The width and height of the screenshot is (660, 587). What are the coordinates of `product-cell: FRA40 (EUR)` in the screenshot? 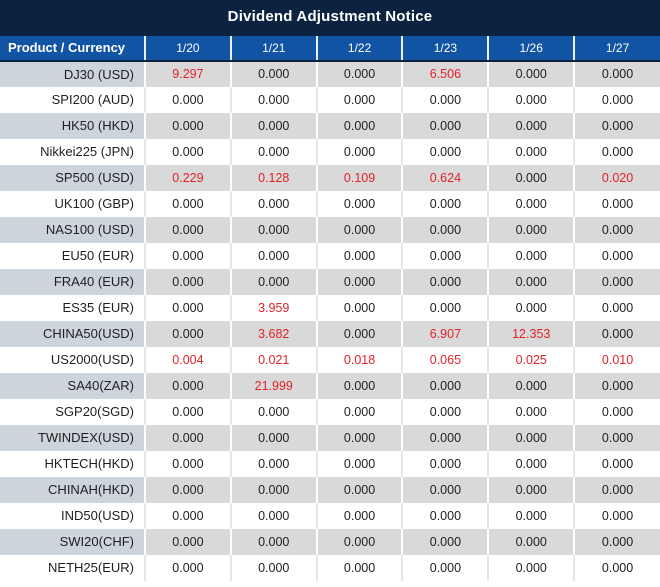 It's located at (72, 281).